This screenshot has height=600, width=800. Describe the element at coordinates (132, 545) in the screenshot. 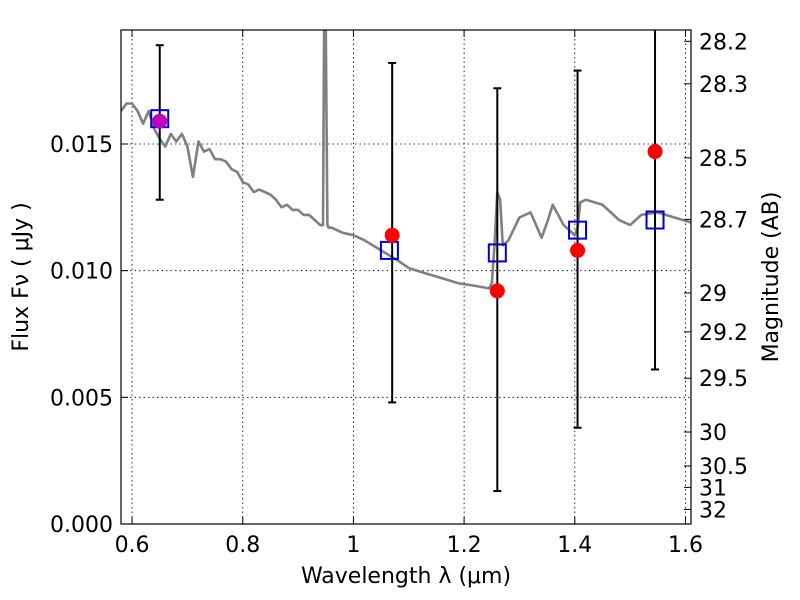

I see `x-tick-label: 0.6` at that location.